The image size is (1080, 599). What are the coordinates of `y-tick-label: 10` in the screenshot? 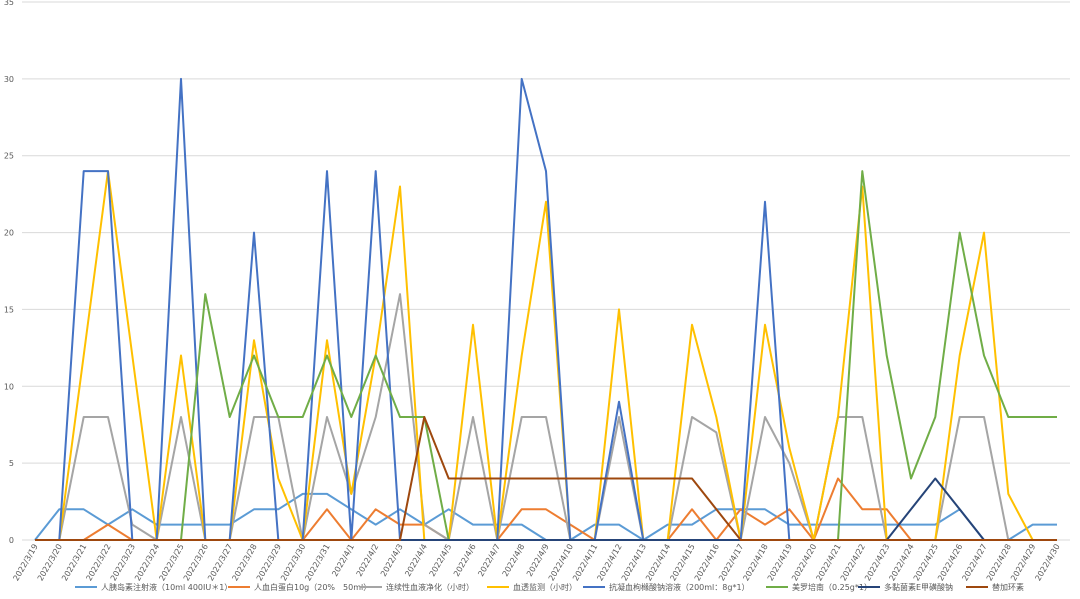 It's located at (9, 386).